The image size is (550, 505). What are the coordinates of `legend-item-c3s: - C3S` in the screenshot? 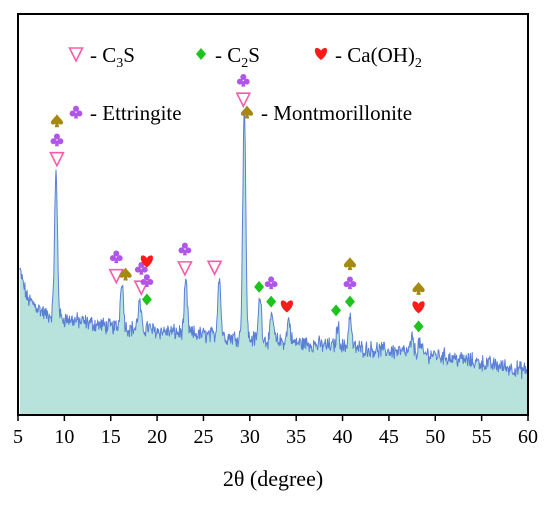 It's located at (101, 57).